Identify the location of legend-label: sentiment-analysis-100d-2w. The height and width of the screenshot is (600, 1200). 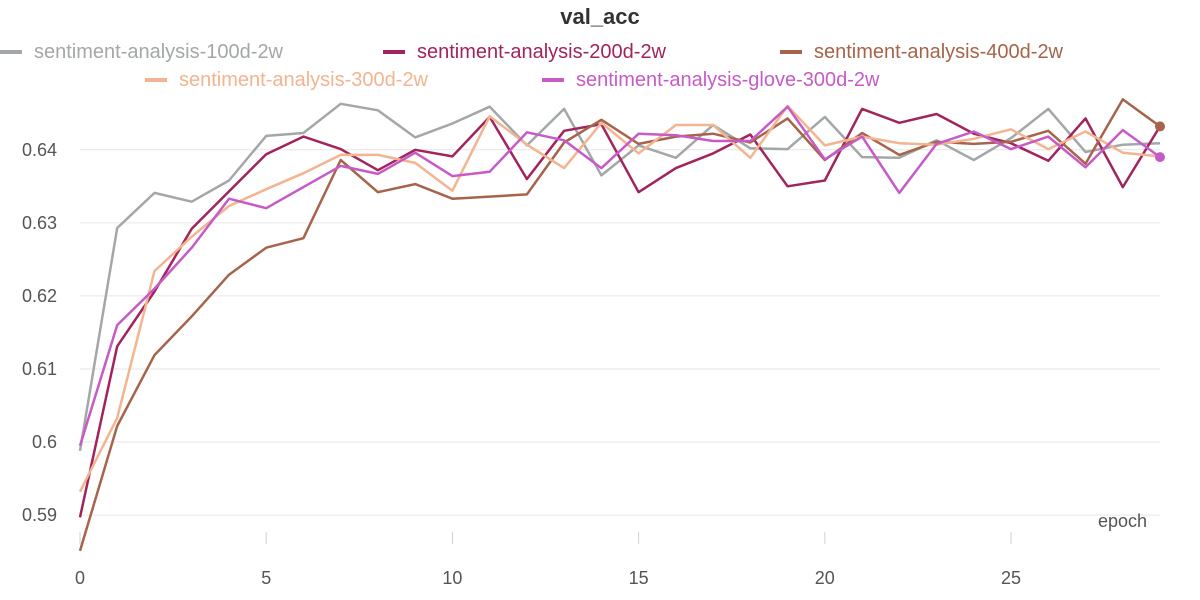
(159, 52).